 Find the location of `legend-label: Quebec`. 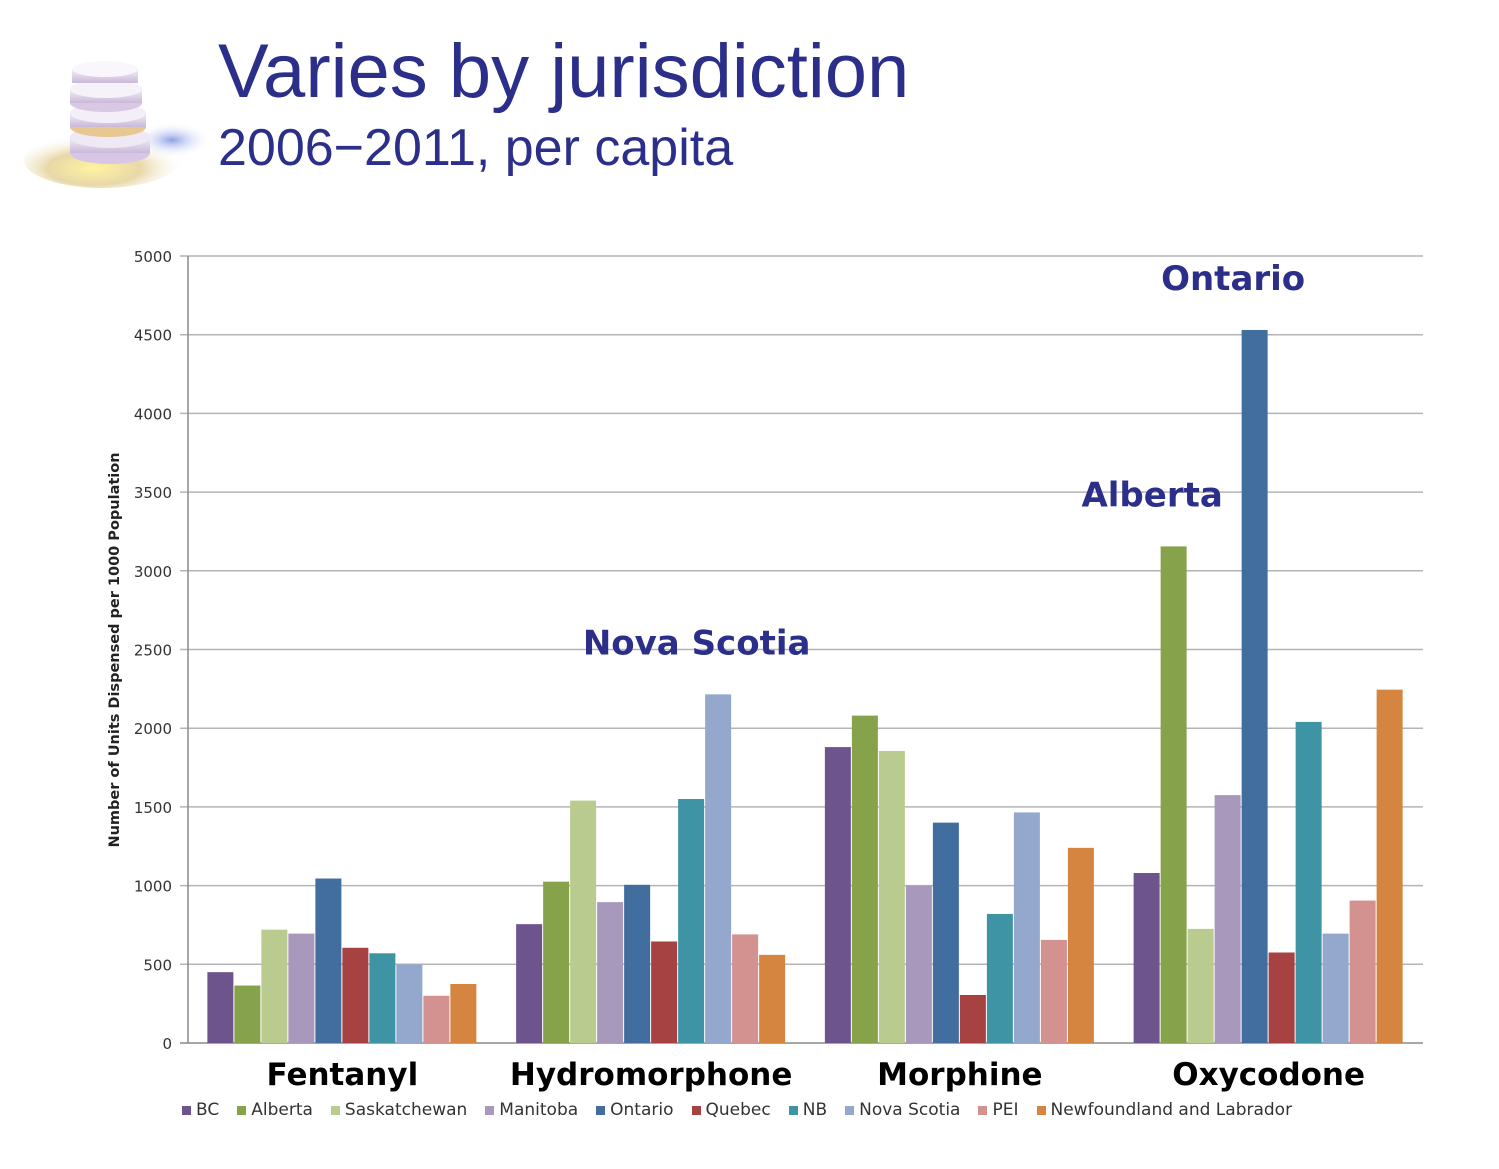

legend-label: Quebec is located at coordinates (738, 1110).